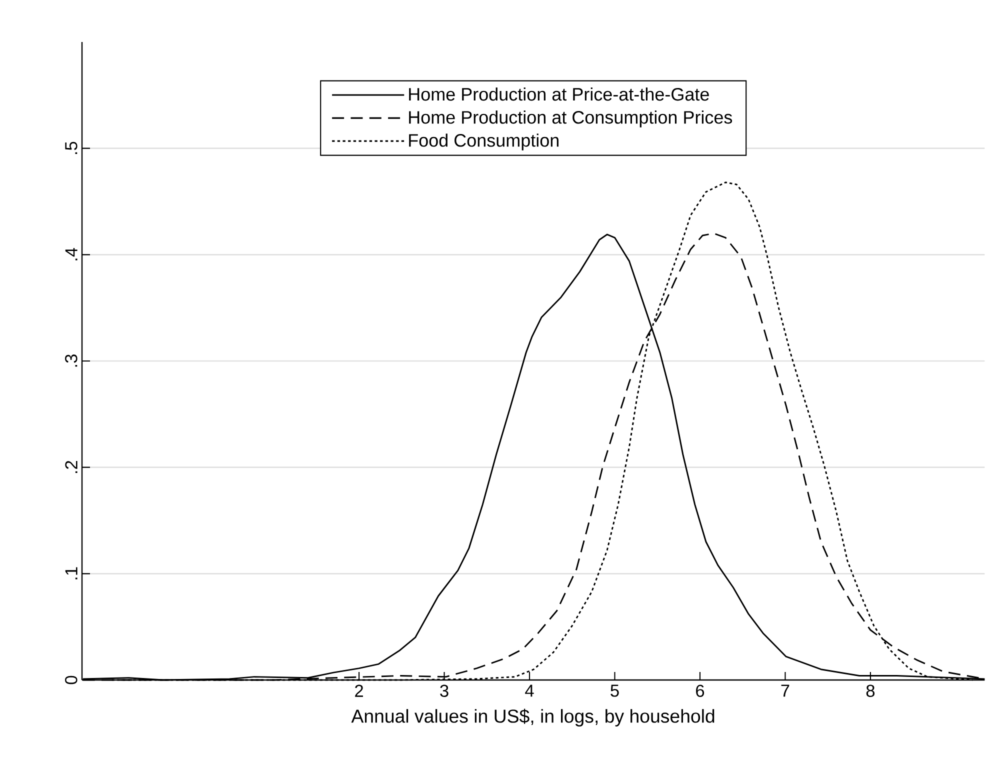 The height and width of the screenshot is (772, 998). What do you see at coordinates (483, 142) in the screenshot?
I see `legend-label: Food Consumption` at bounding box center [483, 142].